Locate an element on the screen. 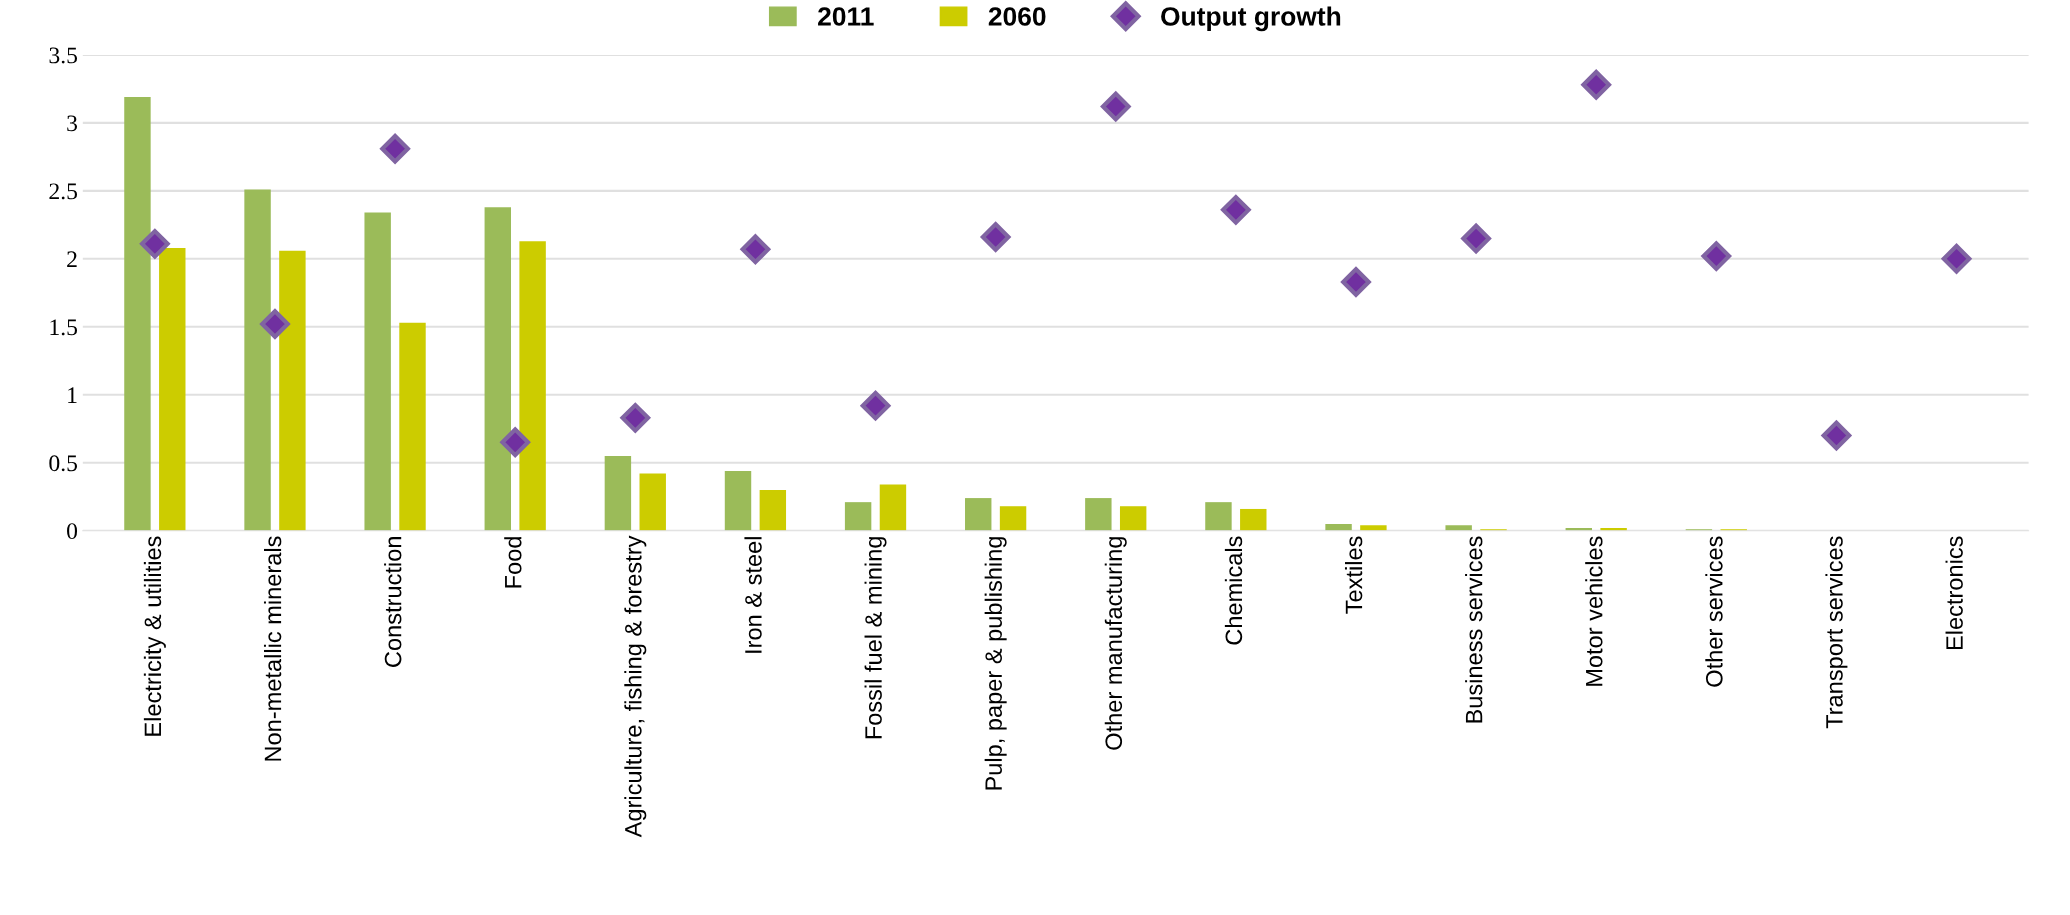 This screenshot has width=2070, height=915. x-tick-label: Non-metallic minerals is located at coordinates (272, 648).